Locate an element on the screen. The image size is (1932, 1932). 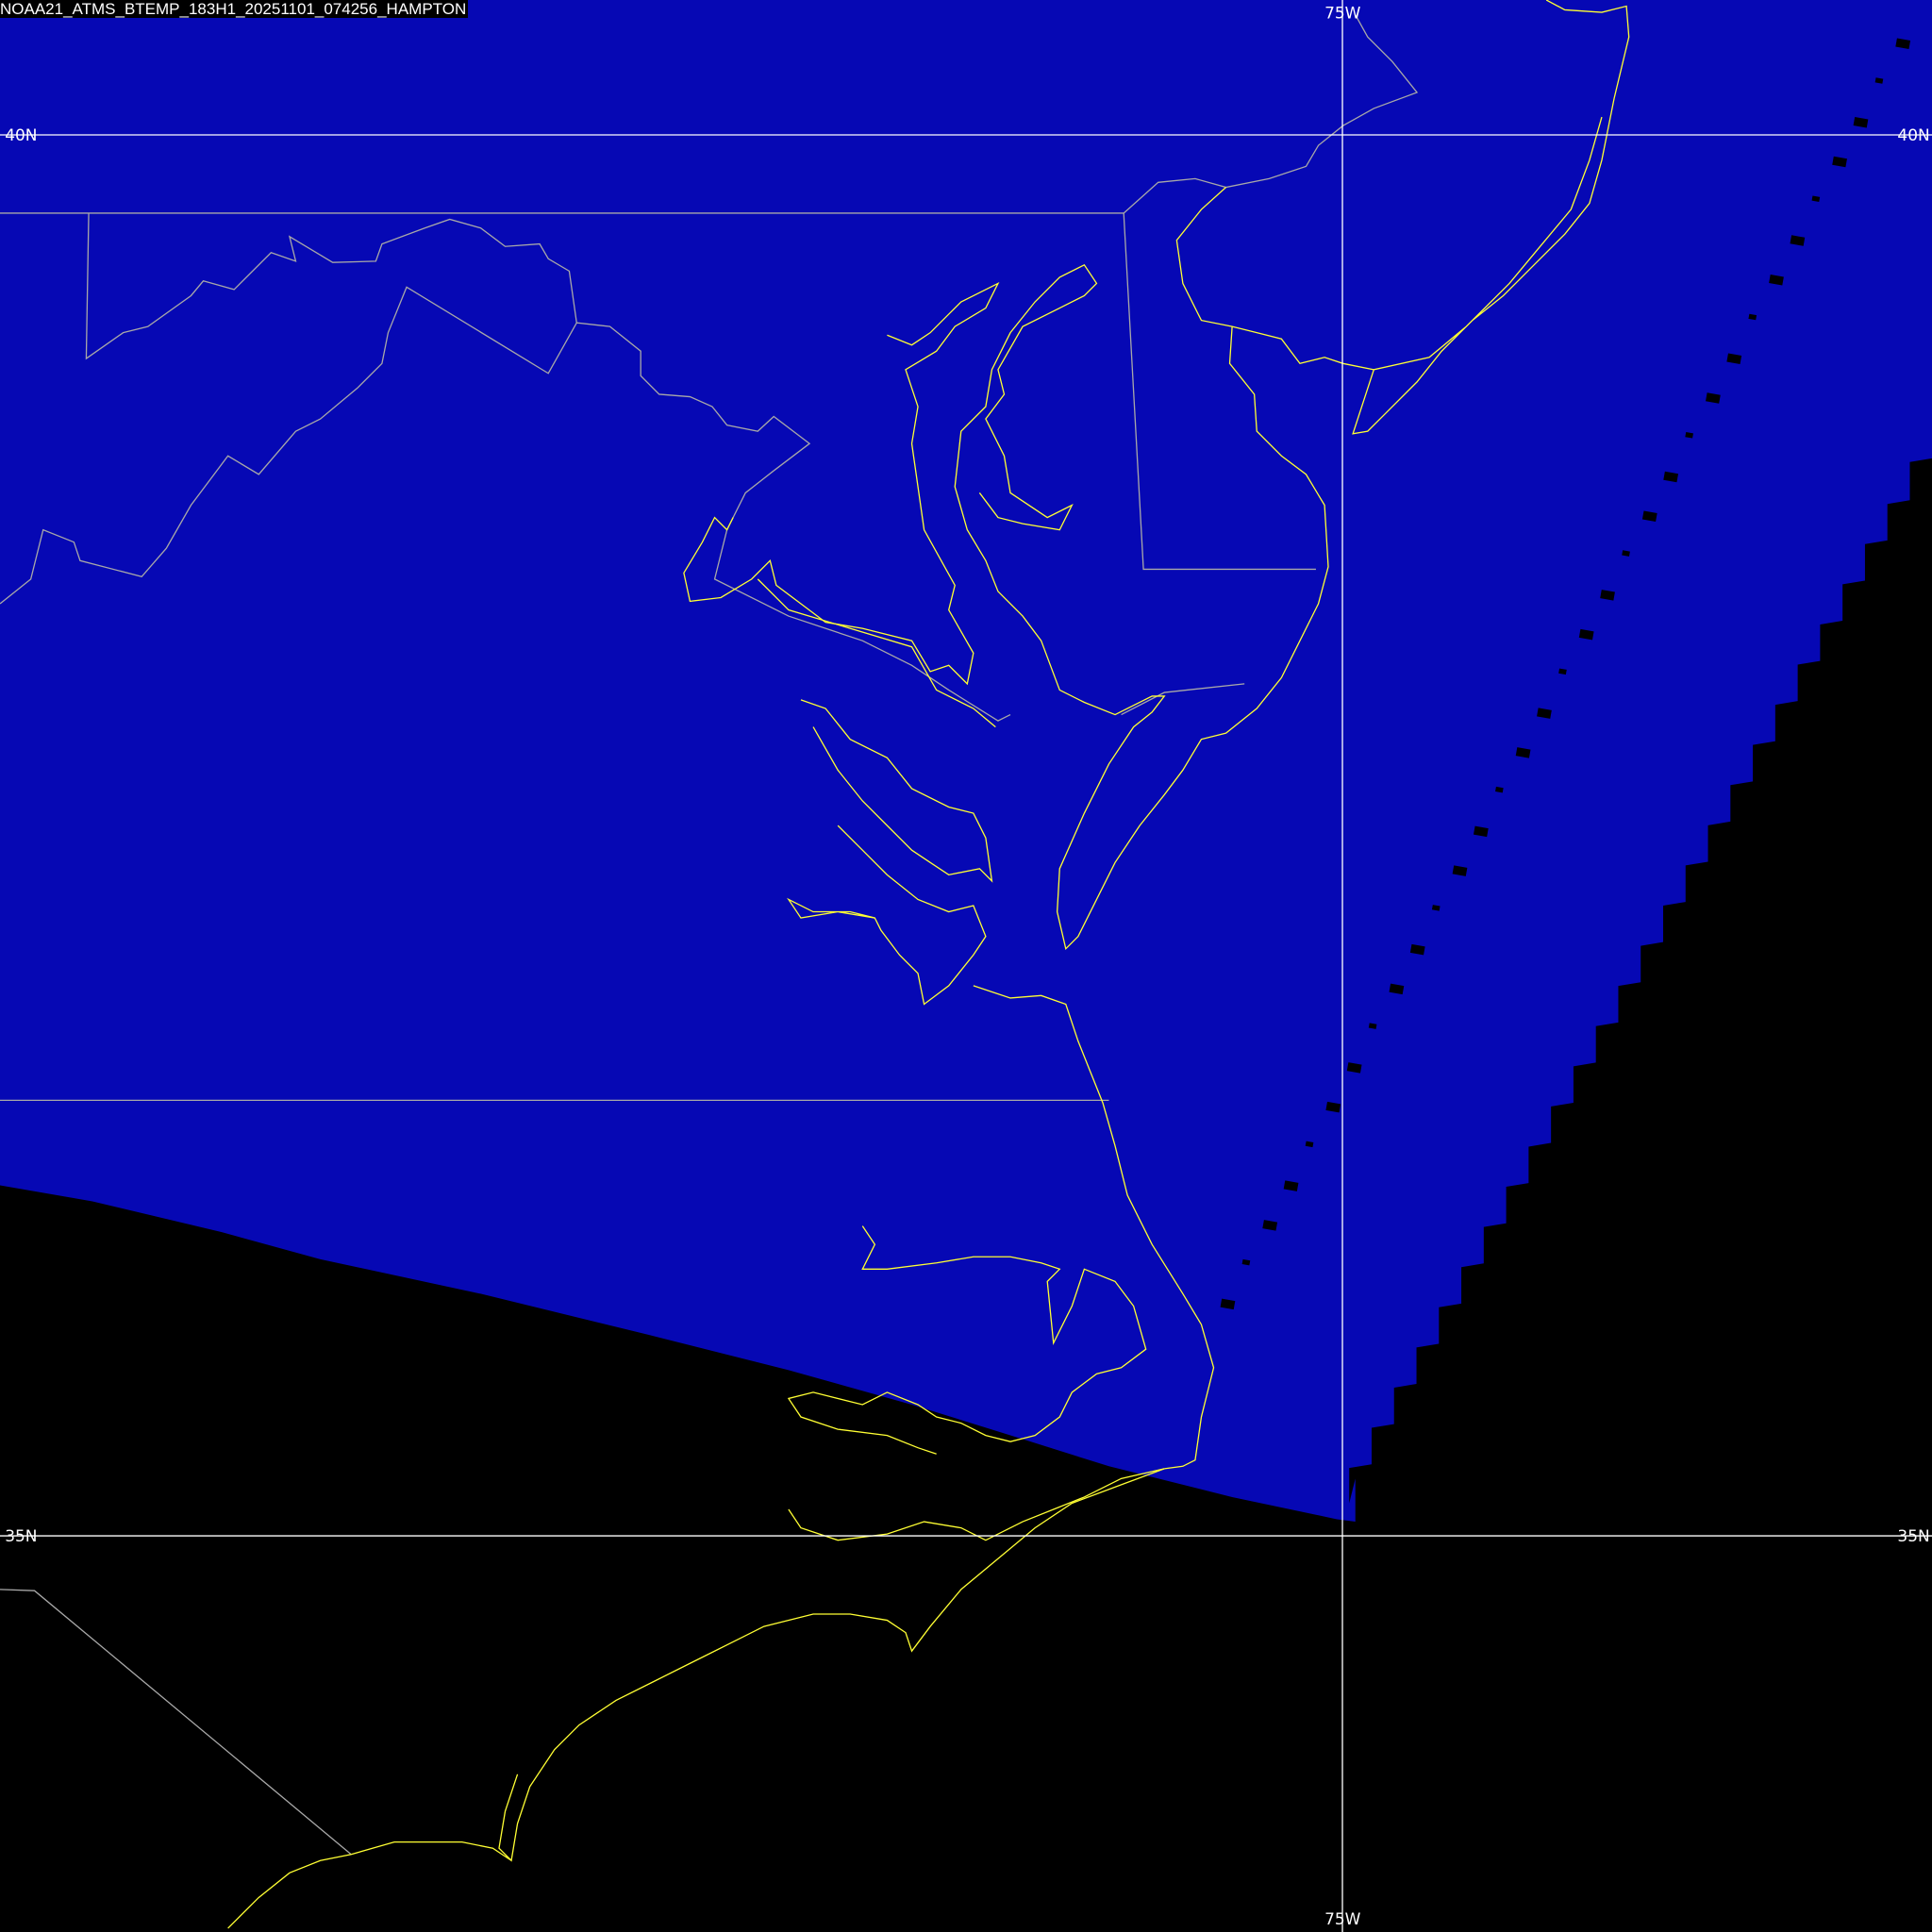
york-james-river is located at coordinates (887, 915).